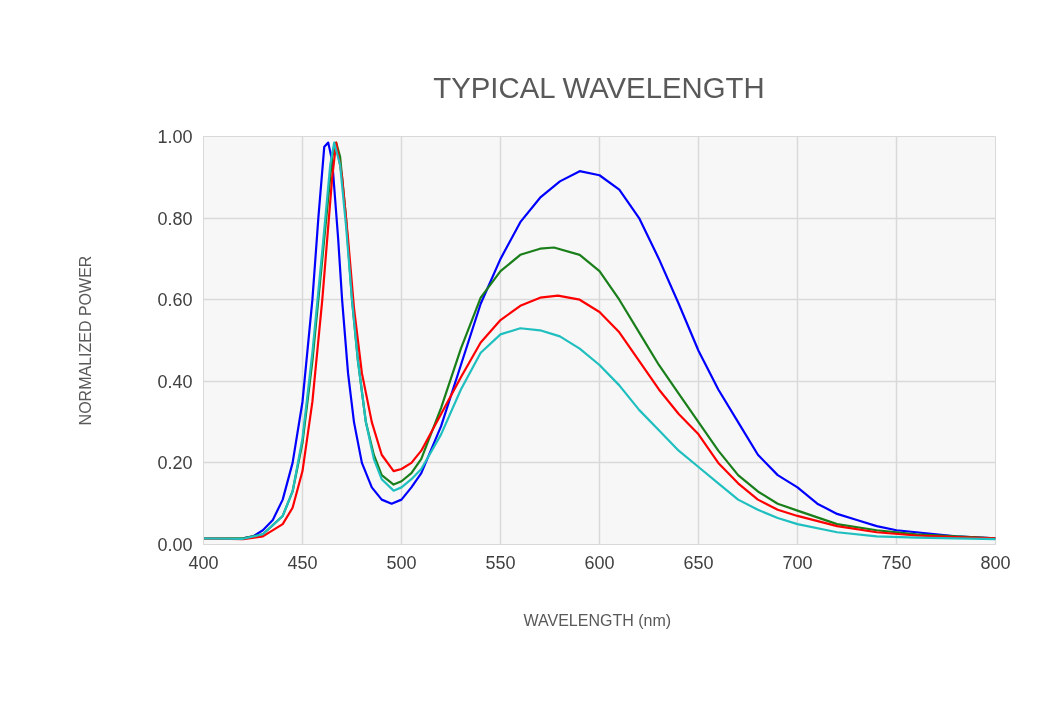  Describe the element at coordinates (698, 562) in the screenshot. I see `x-tick-label: 650` at that location.